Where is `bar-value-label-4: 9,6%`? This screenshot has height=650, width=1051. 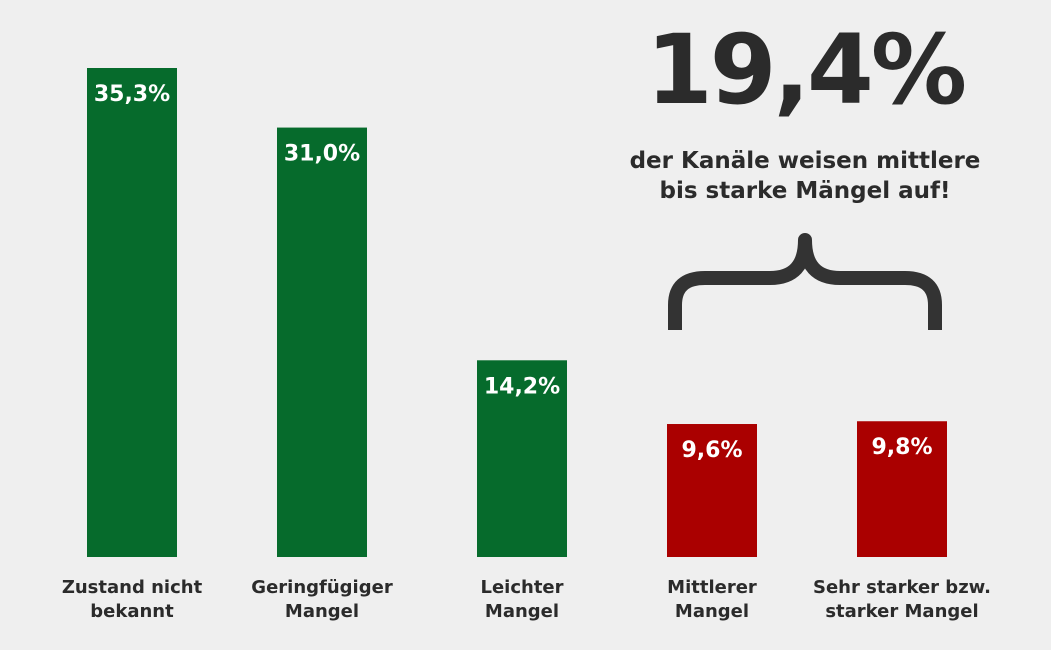
bar-value-label-4: 9,6% is located at coordinates (711, 450).